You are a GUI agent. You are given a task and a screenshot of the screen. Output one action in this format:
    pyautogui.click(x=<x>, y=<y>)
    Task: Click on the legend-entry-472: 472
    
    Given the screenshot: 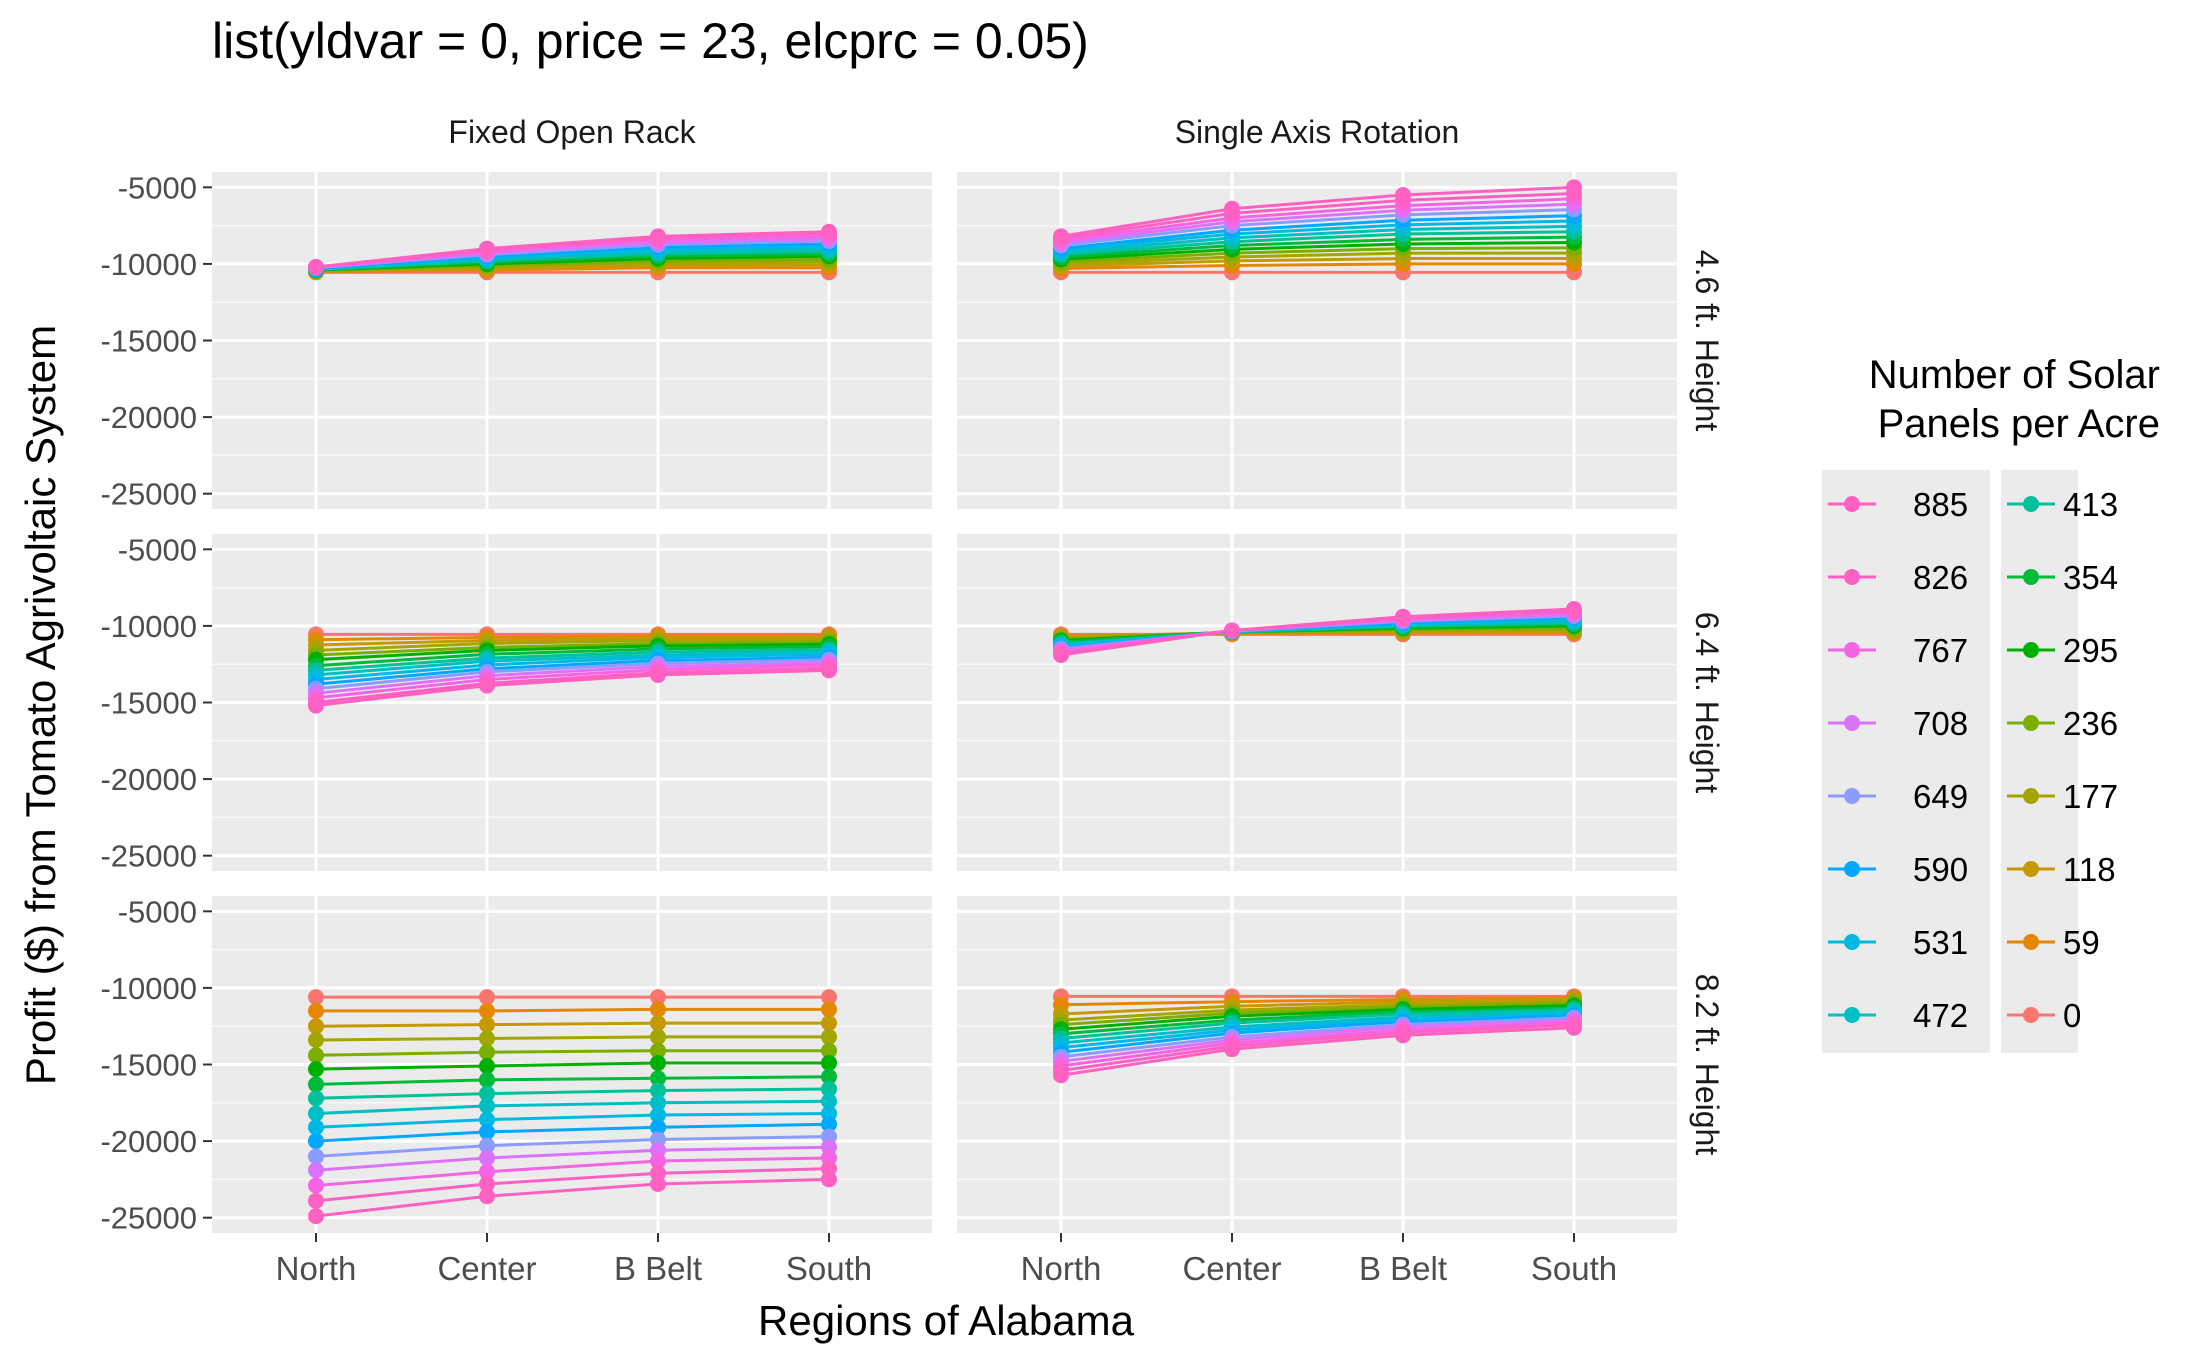 What is the action you would take?
    pyautogui.click(x=1898, y=1015)
    